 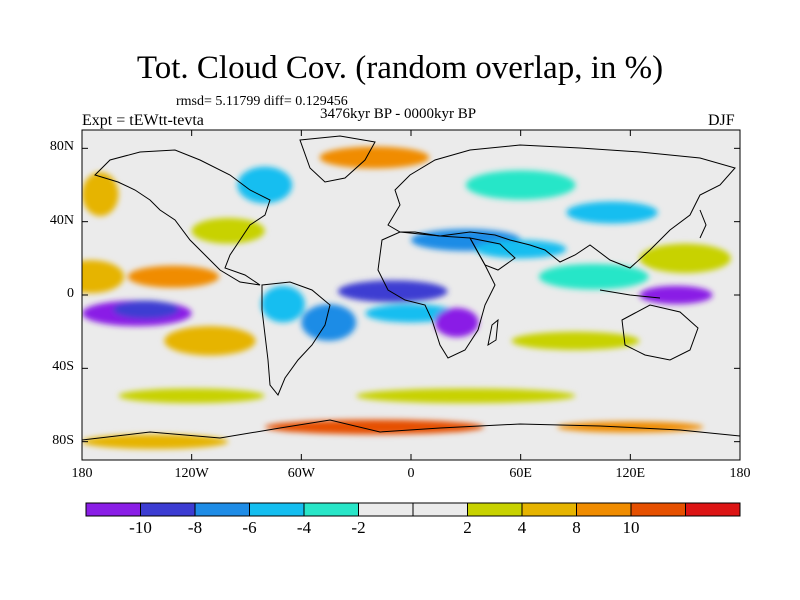 What do you see at coordinates (520, 473) in the screenshot?
I see `lon-label: 60E` at bounding box center [520, 473].